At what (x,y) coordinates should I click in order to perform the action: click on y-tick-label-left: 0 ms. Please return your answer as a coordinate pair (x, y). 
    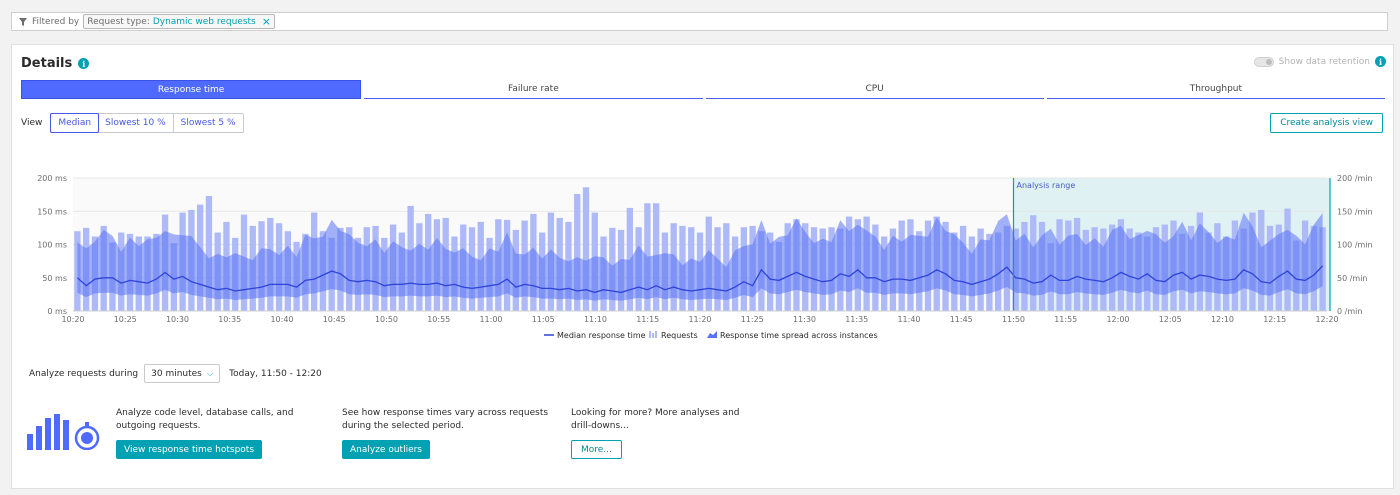
    Looking at the image, I should click on (57, 311).